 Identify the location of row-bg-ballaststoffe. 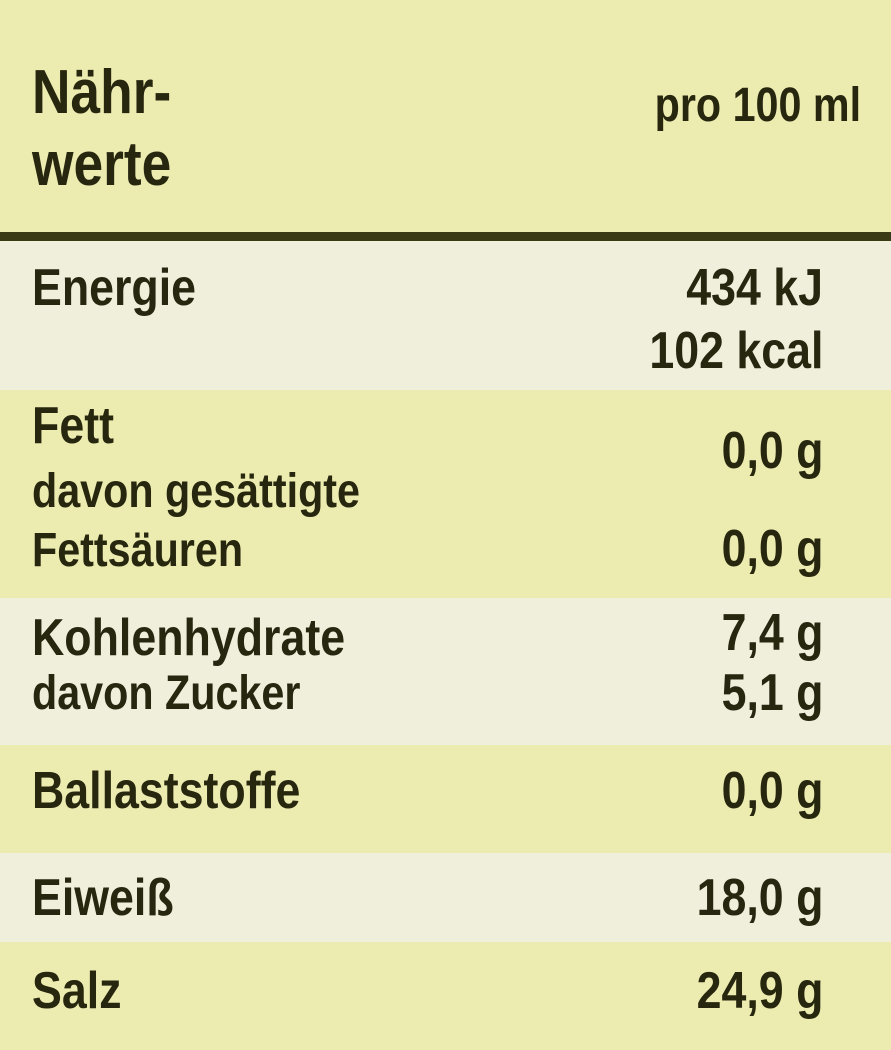
(445, 799).